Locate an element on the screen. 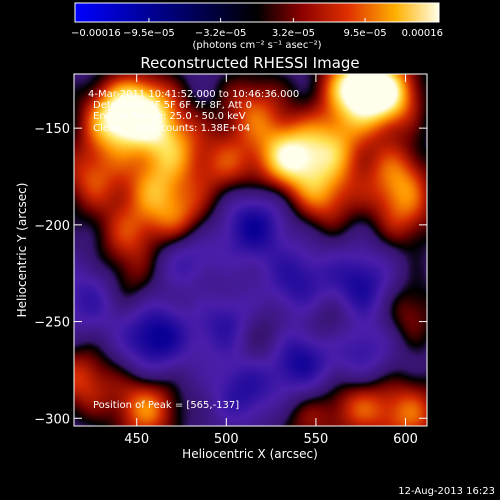 The width and height of the screenshot is (500, 500). y-tick-label: −200 is located at coordinates (52, 226).